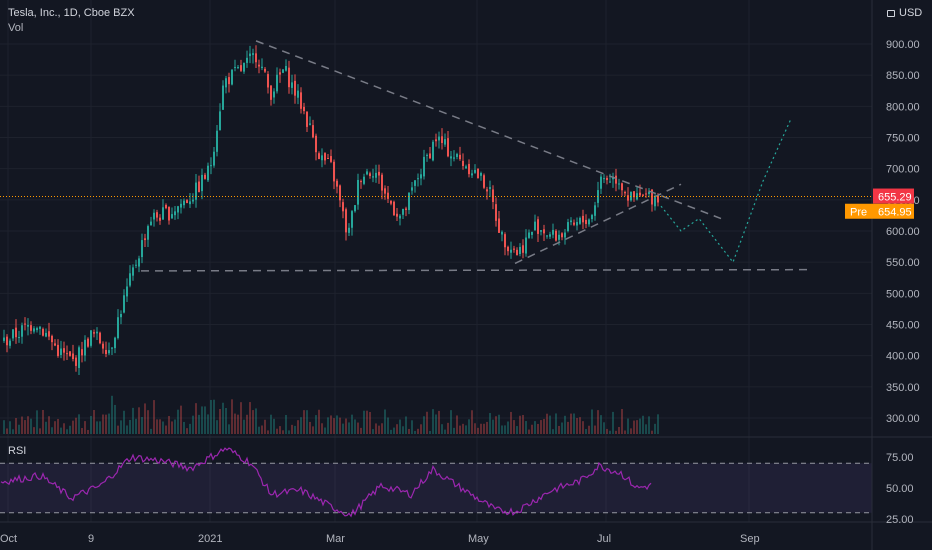  What do you see at coordinates (478, 539) in the screenshot?
I see `time-tick-label: May` at bounding box center [478, 539].